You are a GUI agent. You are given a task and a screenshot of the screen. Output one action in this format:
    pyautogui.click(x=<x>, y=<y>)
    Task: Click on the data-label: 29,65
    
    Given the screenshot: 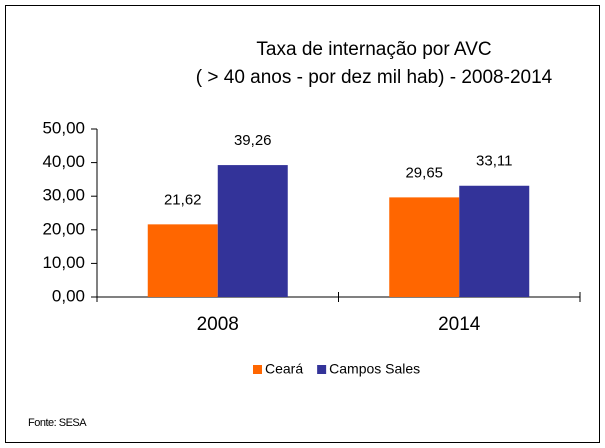 What is the action you would take?
    pyautogui.click(x=424, y=172)
    